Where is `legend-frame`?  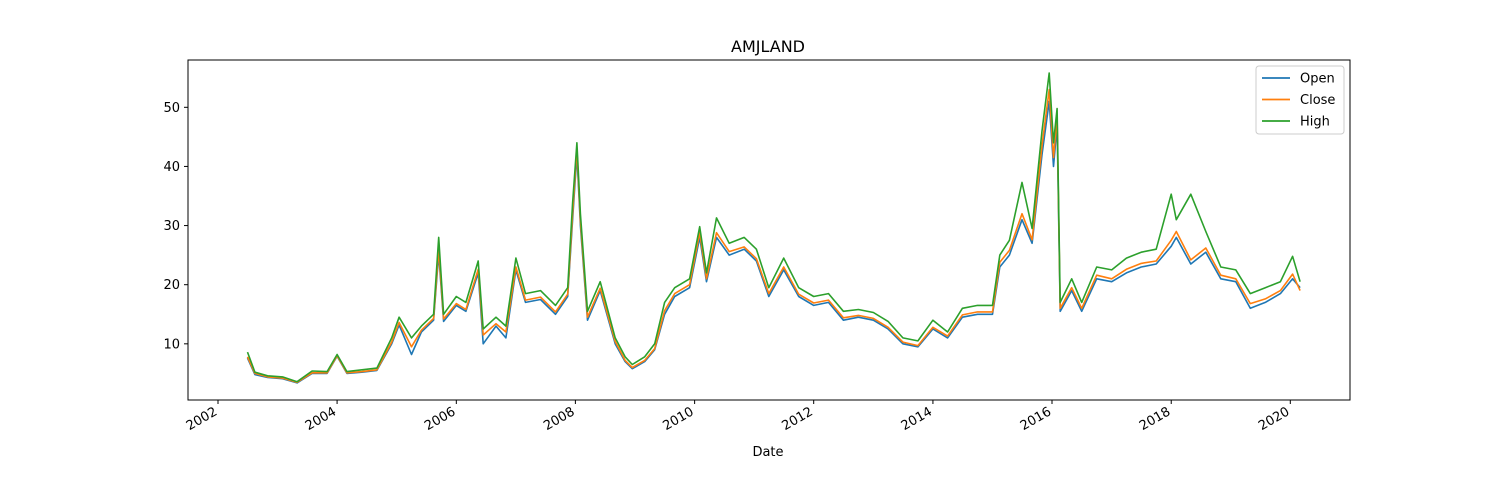
legend-frame is located at coordinates (1300, 100).